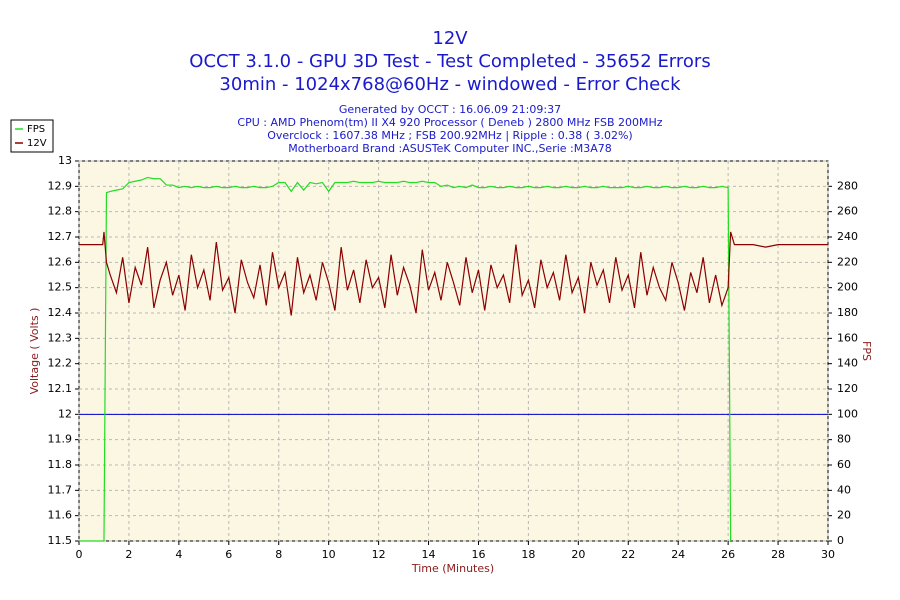  I want to click on x-tick-label: 24, so click(678, 554).